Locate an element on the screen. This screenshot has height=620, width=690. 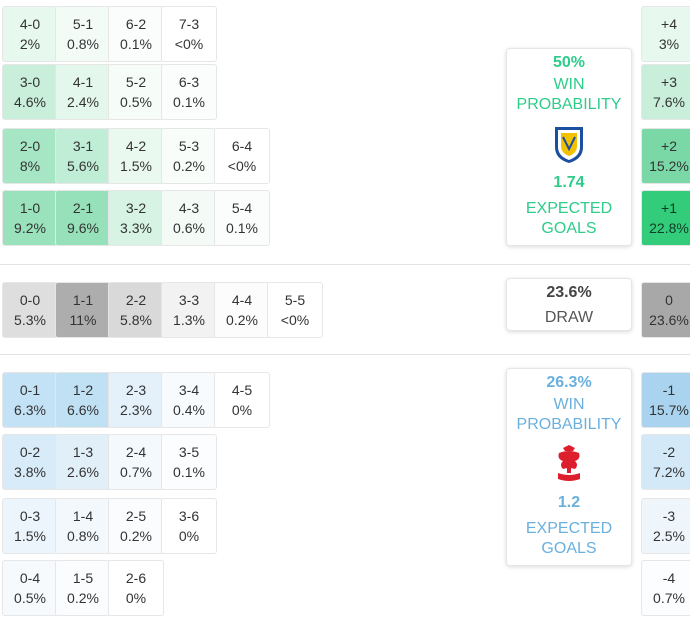
scoreline-cell: 2-3 2.3% is located at coordinates (136, 400).